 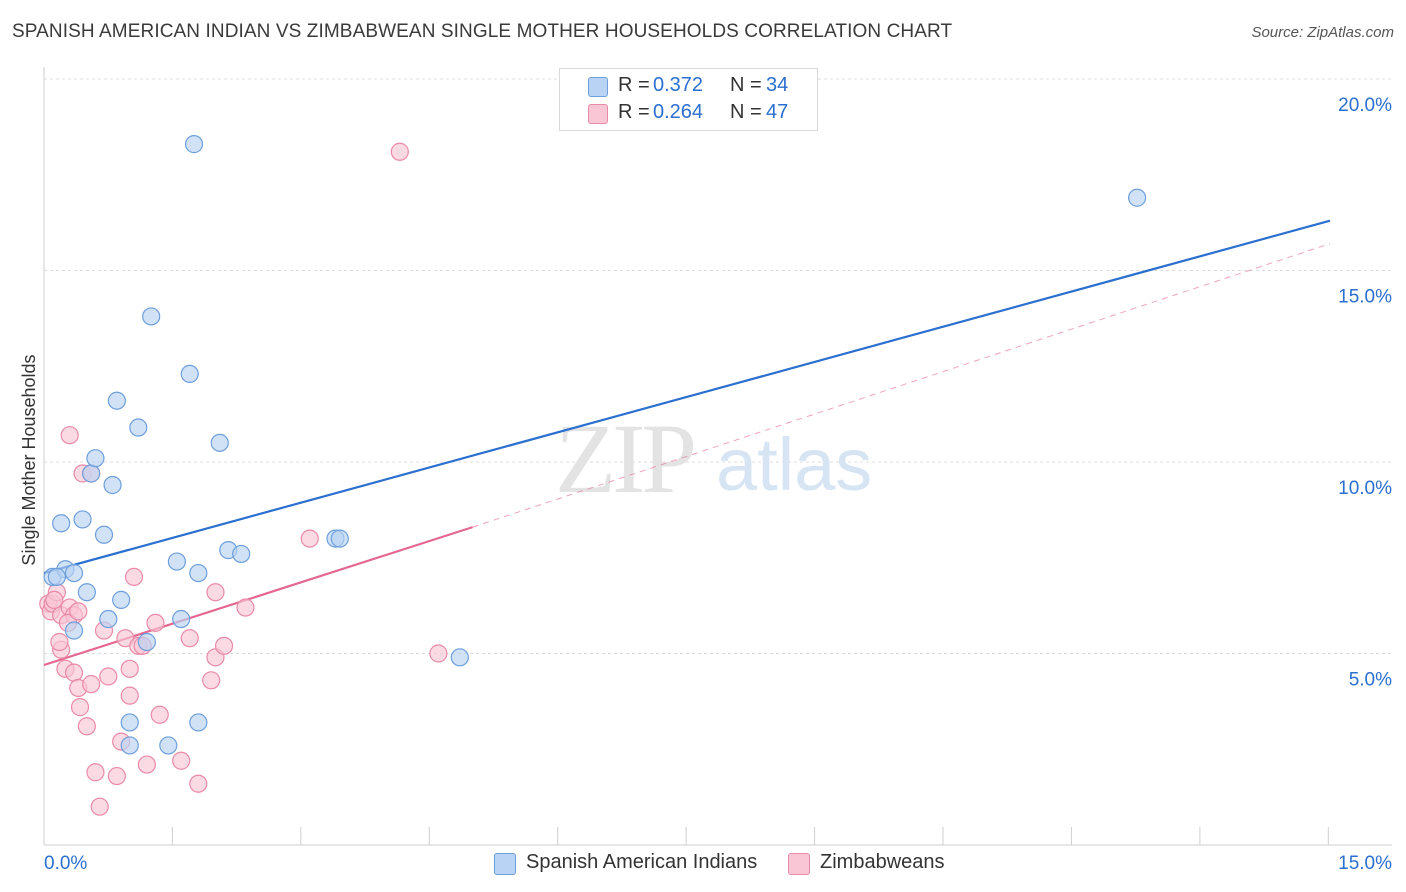 What do you see at coordinates (1365, 105) in the screenshot?
I see `y-tick-label: 20.0%` at bounding box center [1365, 105].